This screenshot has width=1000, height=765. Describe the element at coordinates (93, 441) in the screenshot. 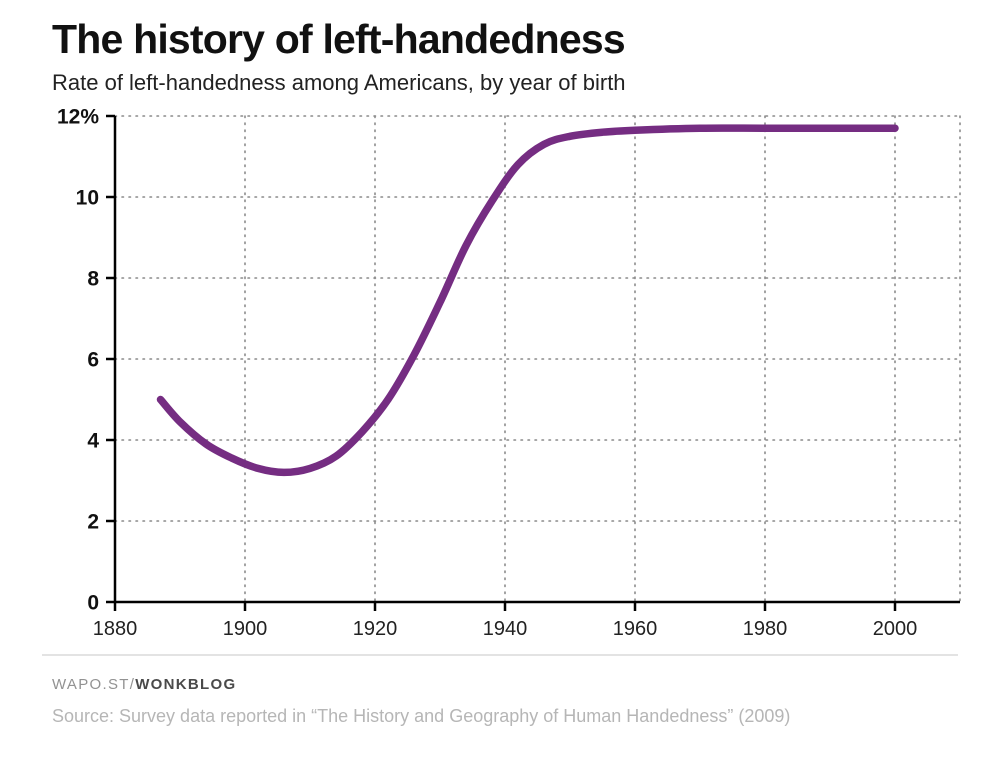

I see `svg-text: 4` at that location.